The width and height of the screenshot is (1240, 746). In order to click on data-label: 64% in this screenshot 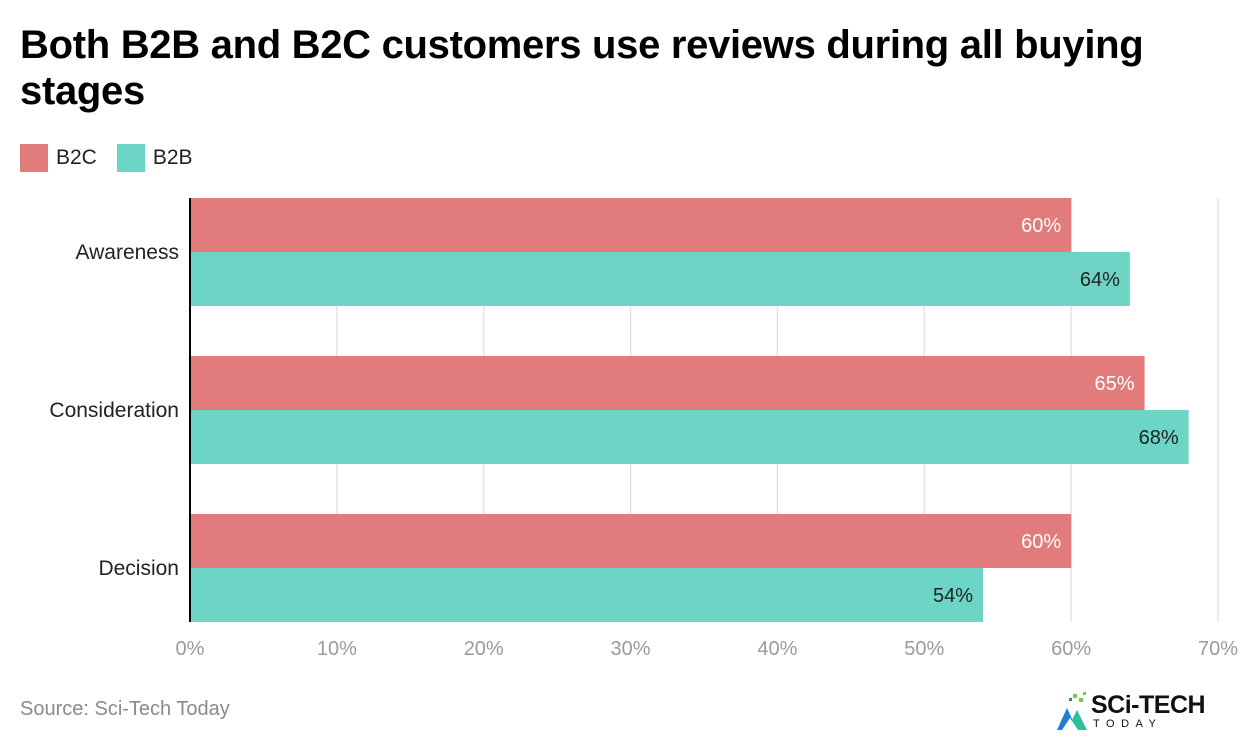, I will do `click(1100, 280)`.